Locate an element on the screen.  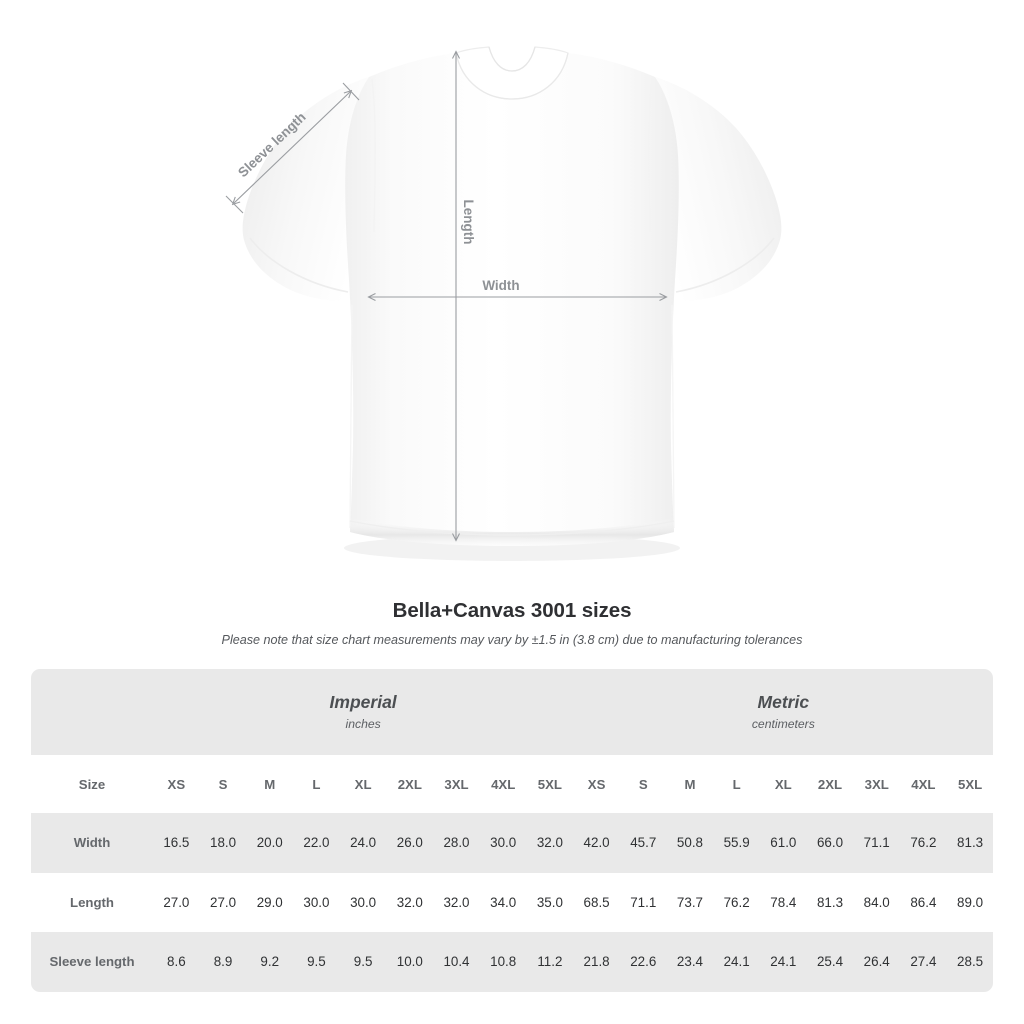
left-cuff-hem is located at coordinates (299, 265).